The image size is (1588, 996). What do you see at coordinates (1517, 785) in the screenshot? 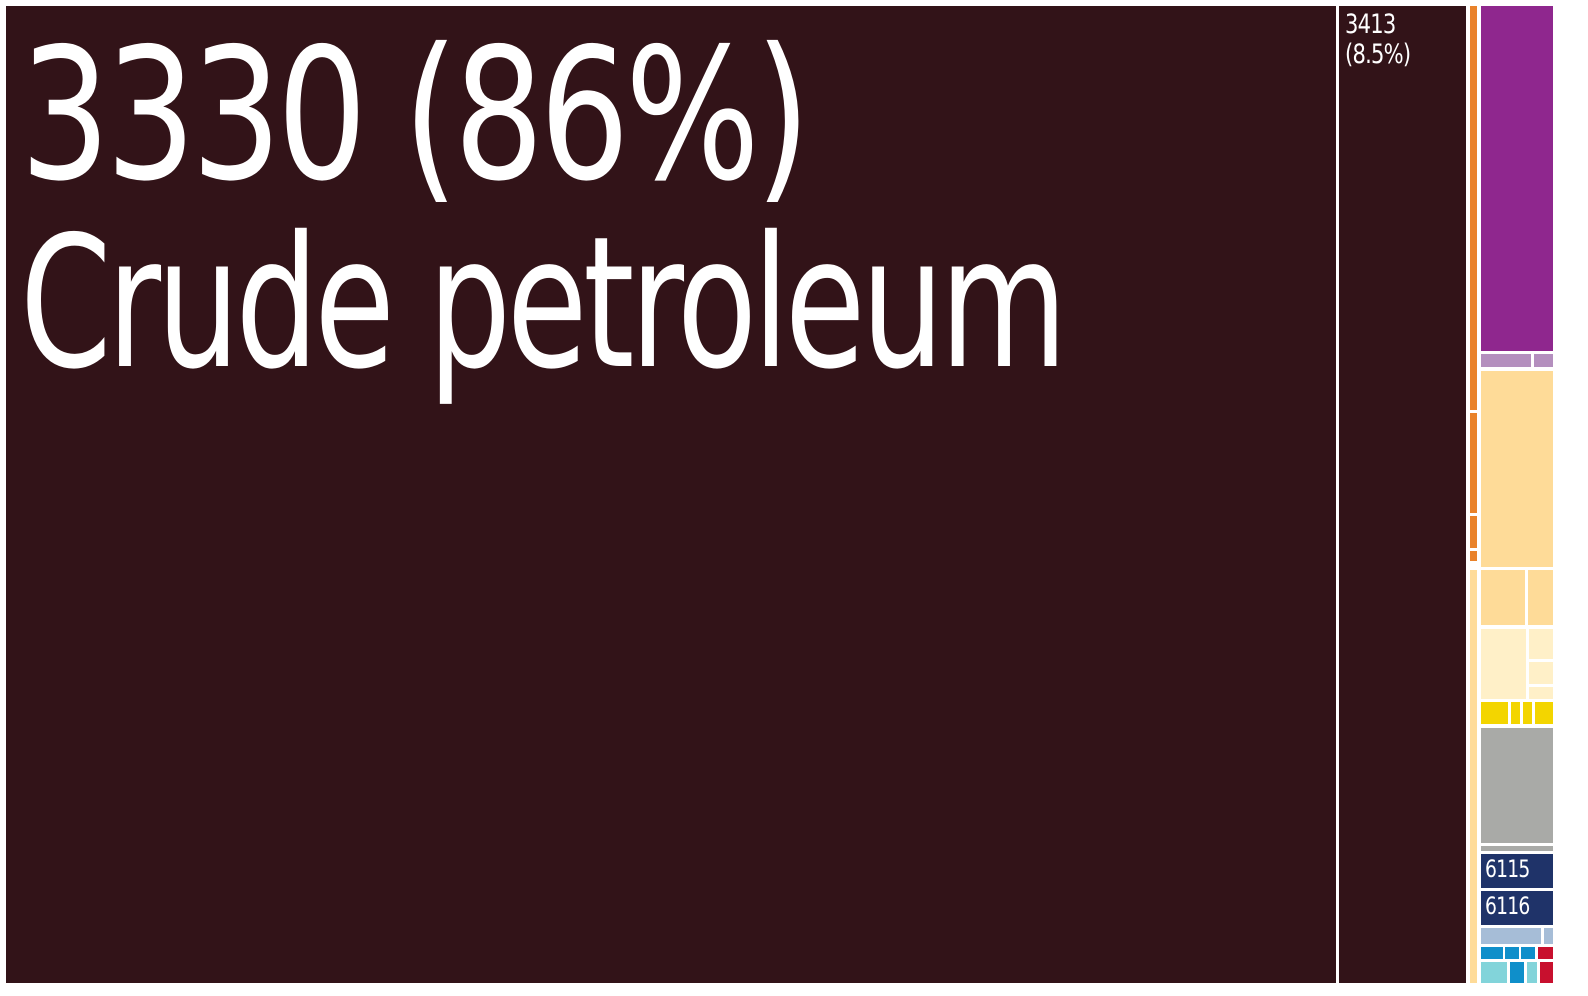
I see `tile-grey-large` at bounding box center [1517, 785].